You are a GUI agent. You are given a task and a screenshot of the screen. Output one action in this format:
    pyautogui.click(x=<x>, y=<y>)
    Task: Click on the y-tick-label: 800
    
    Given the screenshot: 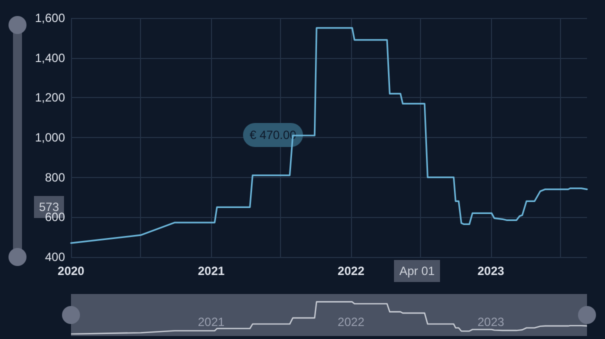 What is the action you would take?
    pyautogui.click(x=55, y=177)
    